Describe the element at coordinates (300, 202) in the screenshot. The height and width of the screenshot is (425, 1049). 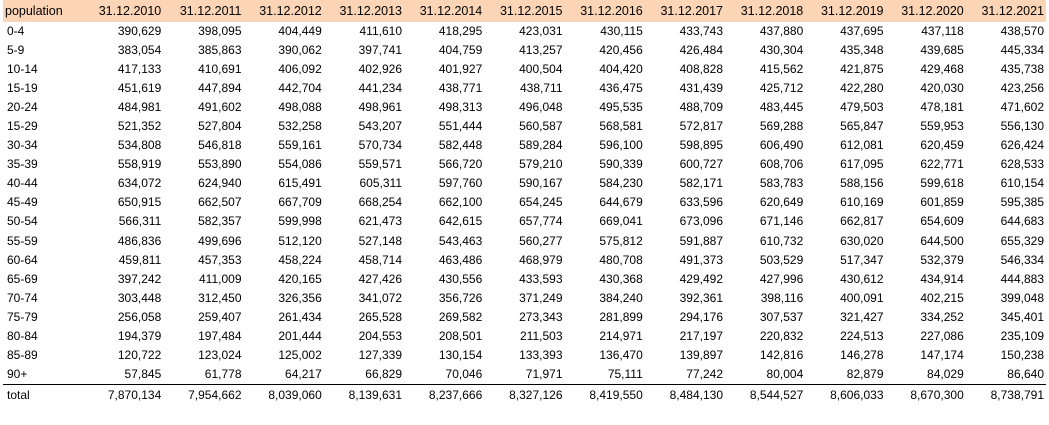
I see `value-cell: 667,709` at that location.